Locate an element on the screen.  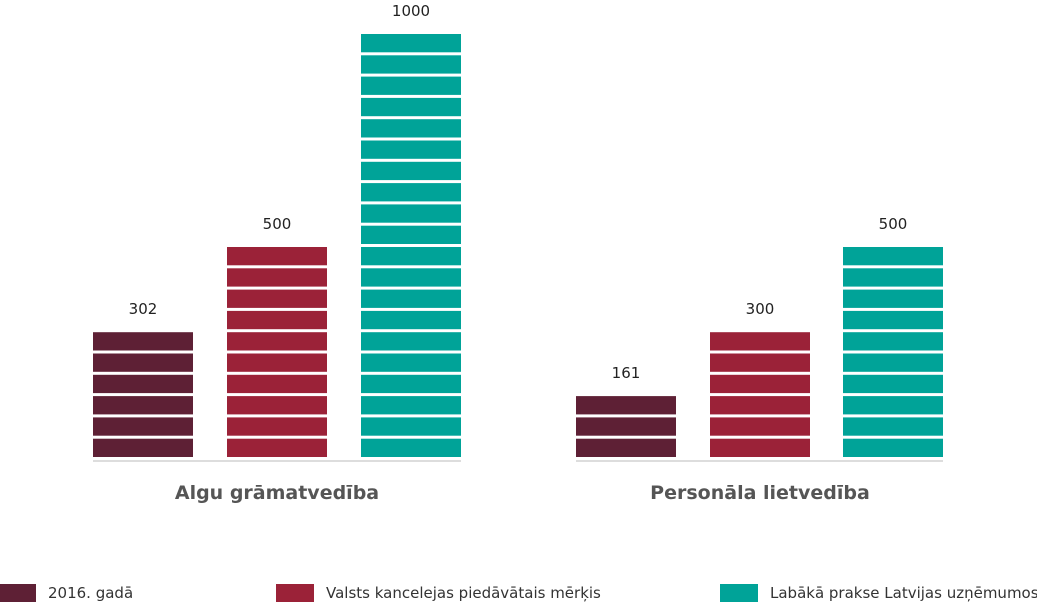
value-label-valsts-kancelejas-piedavatais-merkis-algu-gramatvediba: 500 is located at coordinates (277, 224).